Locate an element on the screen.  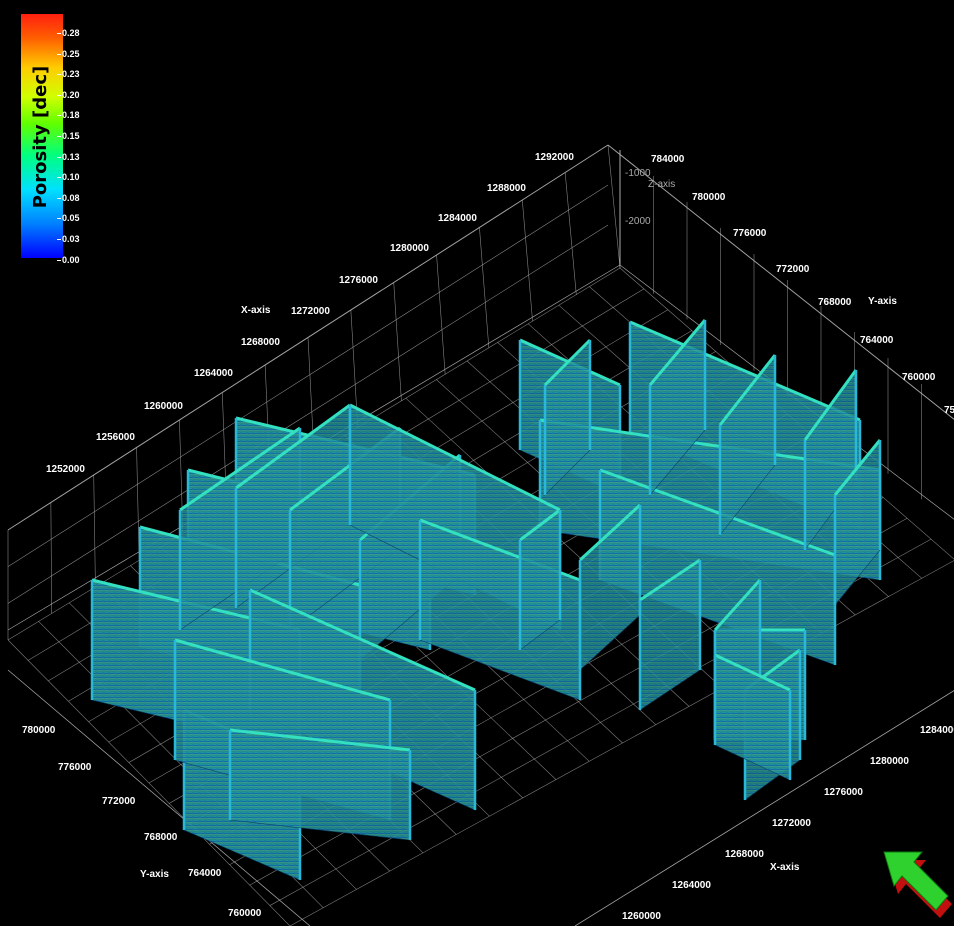
axis-tick-label: 784000 is located at coordinates (668, 159).